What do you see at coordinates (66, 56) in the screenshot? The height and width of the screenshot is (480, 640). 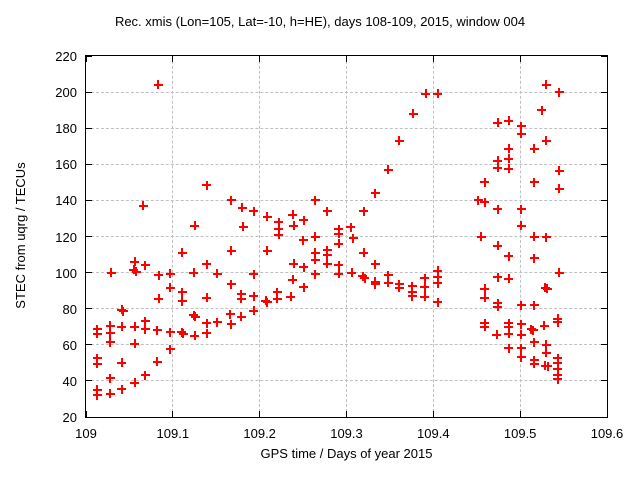 I see `y-tick-label: 220` at bounding box center [66, 56].